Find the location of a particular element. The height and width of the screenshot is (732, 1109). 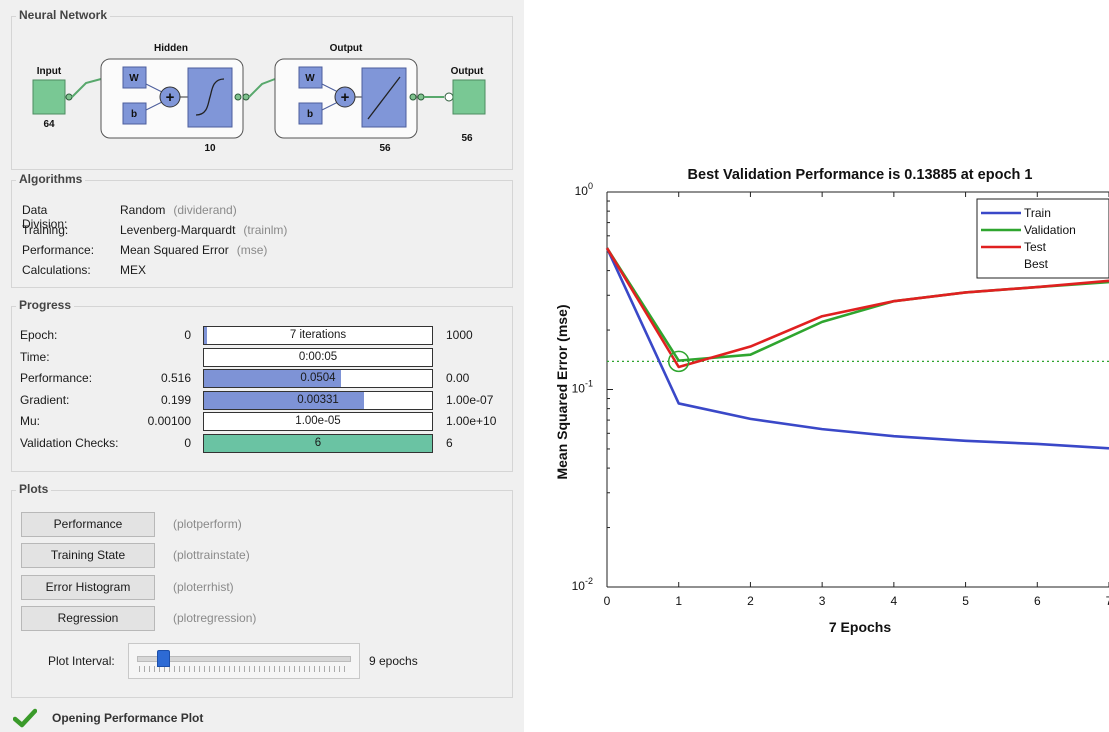

progress-value-mu: 1.00e-05 is located at coordinates (318, 421).